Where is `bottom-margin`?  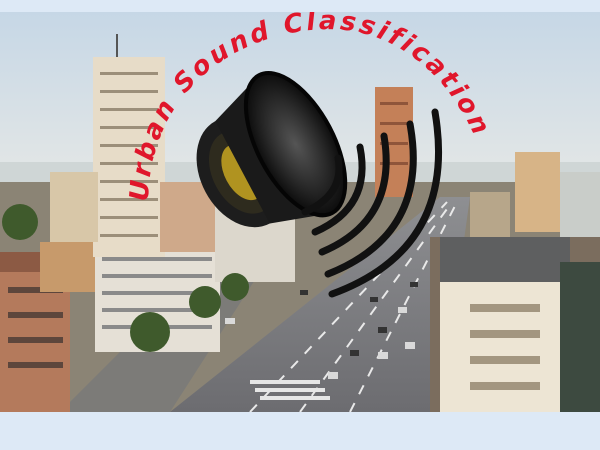 bottom-margin is located at coordinates (300, 431).